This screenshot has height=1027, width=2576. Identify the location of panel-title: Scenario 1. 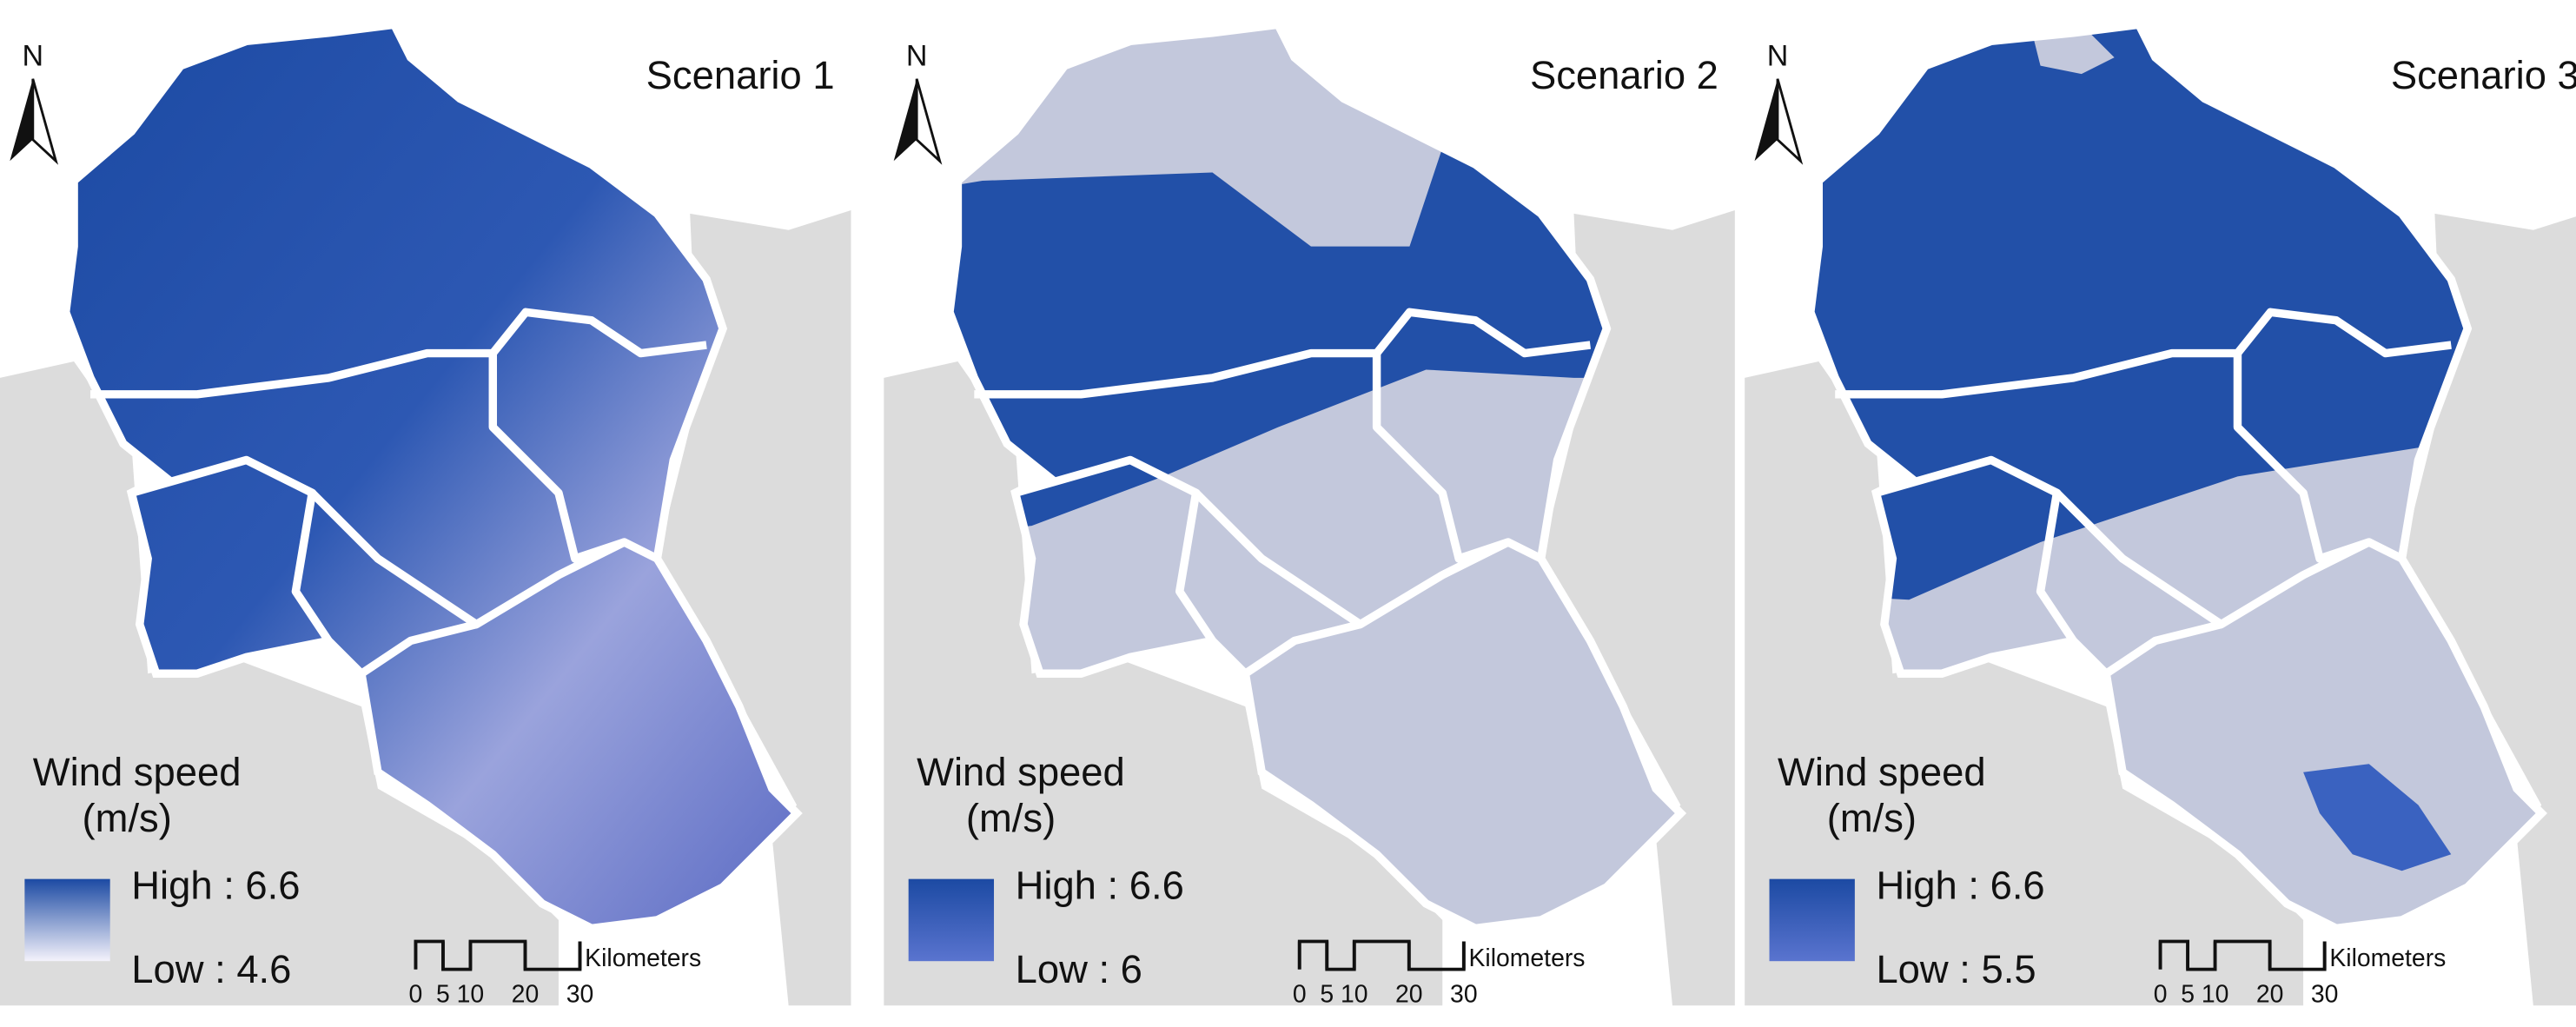
(740, 75).